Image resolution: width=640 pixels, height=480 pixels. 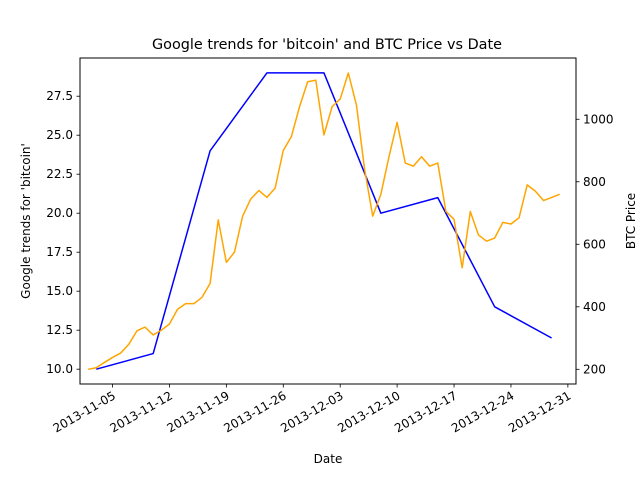 I want to click on left-y-tick-label: 10.0, so click(x=59, y=369).